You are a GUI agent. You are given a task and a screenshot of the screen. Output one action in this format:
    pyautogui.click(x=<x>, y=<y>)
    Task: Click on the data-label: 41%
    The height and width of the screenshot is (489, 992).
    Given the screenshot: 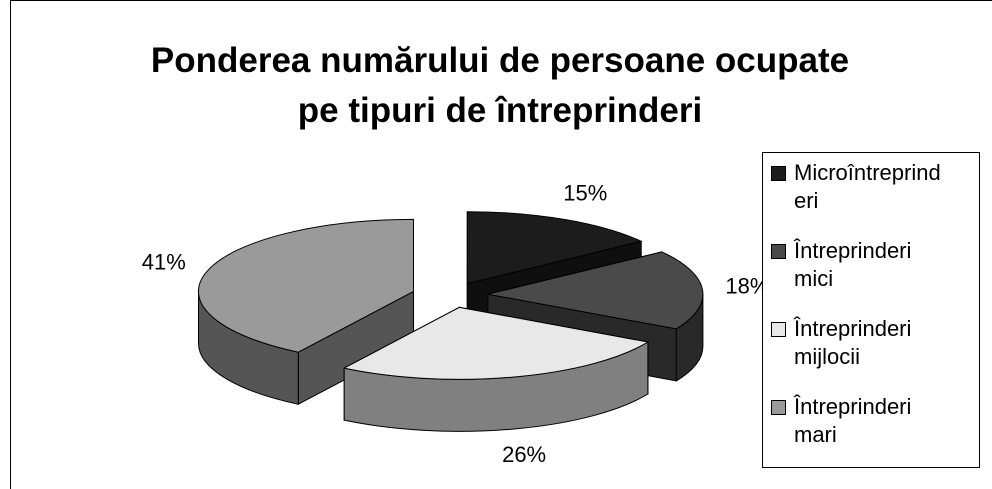 What is the action you would take?
    pyautogui.click(x=164, y=261)
    